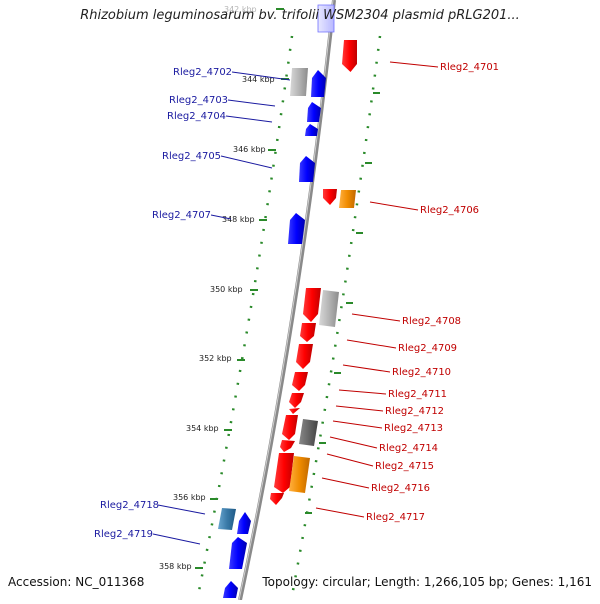 The image size is (600, 604). What do you see at coordinates (196, 116) in the screenshot?
I see `gene-label-rleg2-4704: Rleg2_4704` at bounding box center [196, 116].